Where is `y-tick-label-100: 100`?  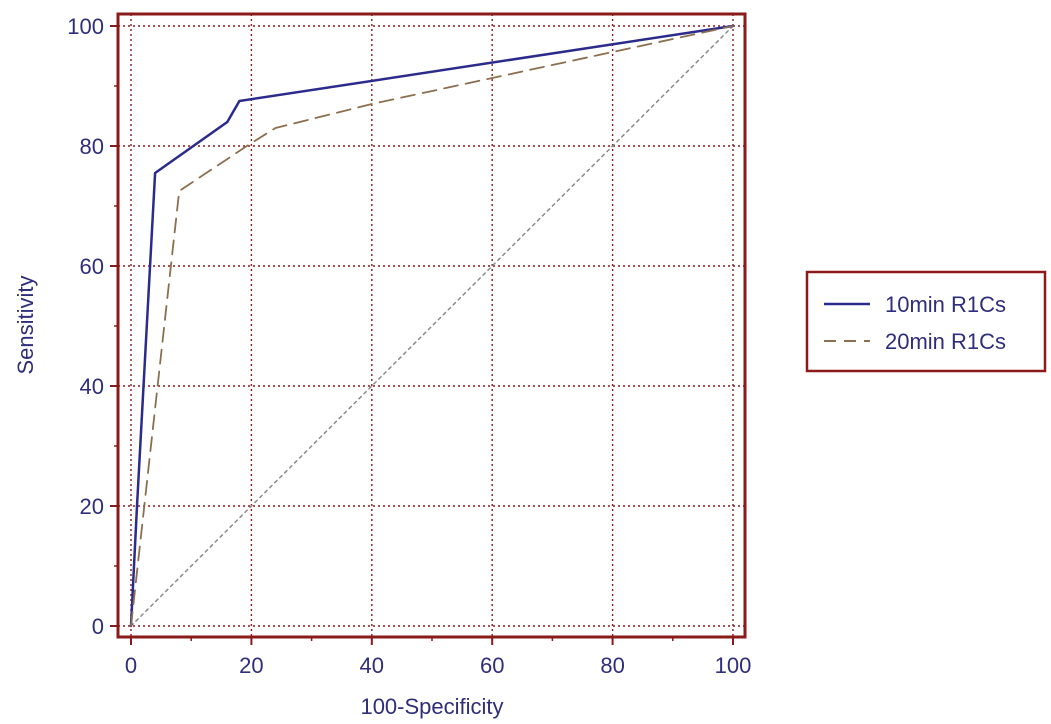 y-tick-label-100: 100 is located at coordinates (85, 26).